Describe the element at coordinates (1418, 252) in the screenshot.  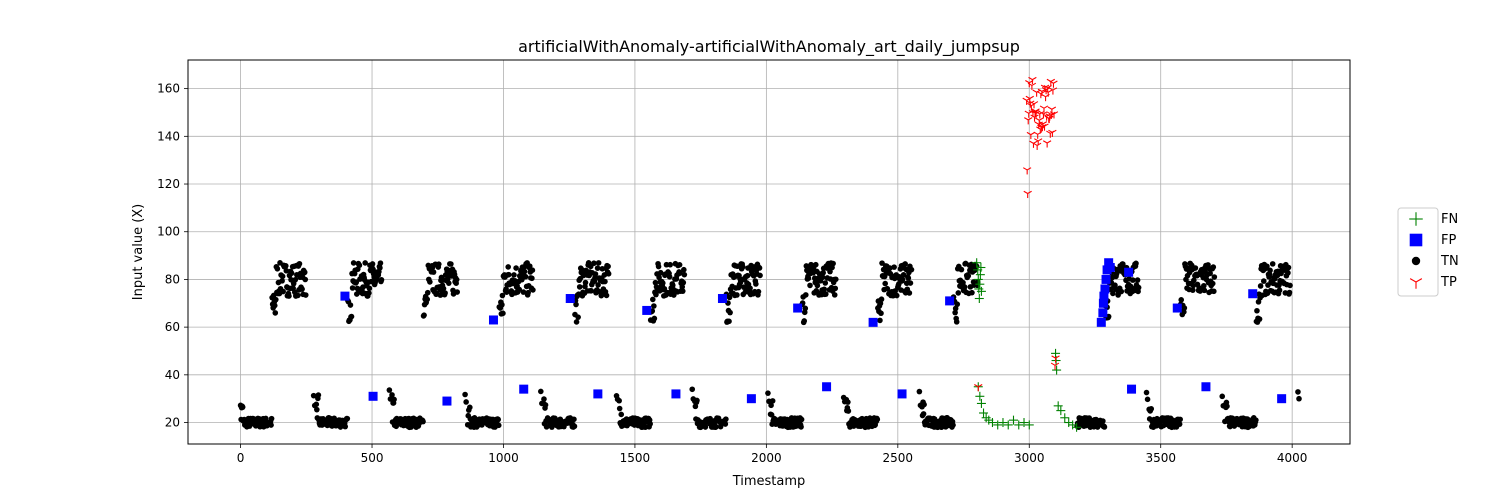
I see `legend-box` at that location.